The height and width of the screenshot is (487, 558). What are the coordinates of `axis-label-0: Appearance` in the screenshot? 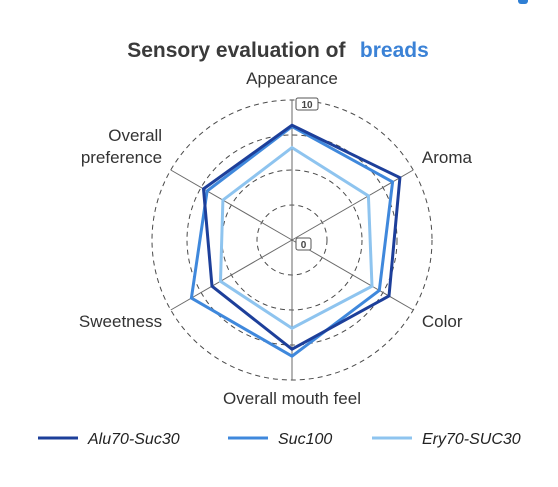 It's located at (292, 78).